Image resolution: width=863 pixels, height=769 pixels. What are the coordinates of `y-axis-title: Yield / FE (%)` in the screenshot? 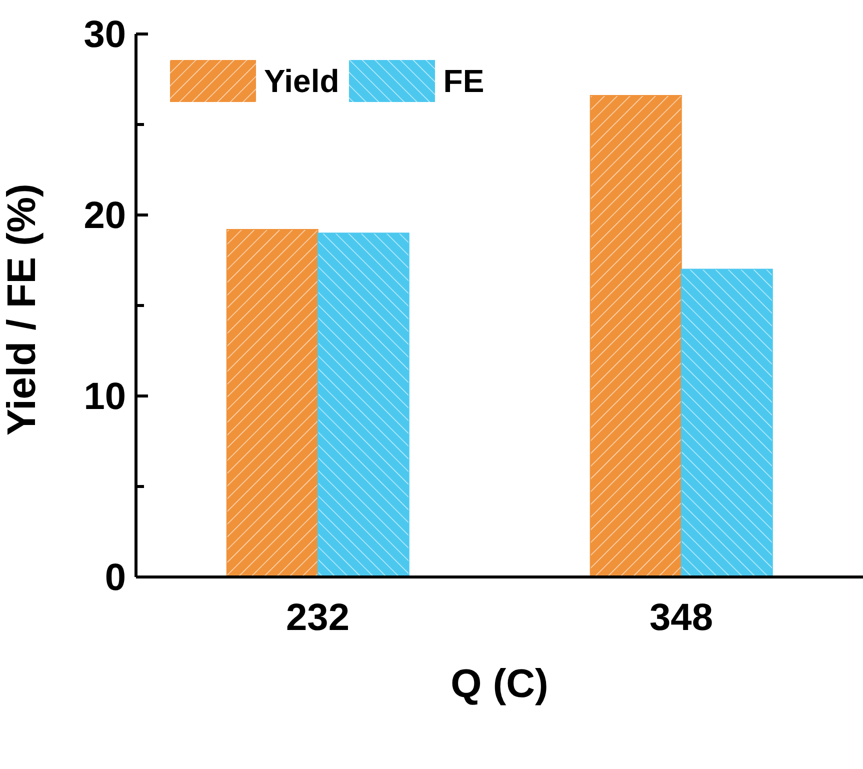 It's located at (22, 310).